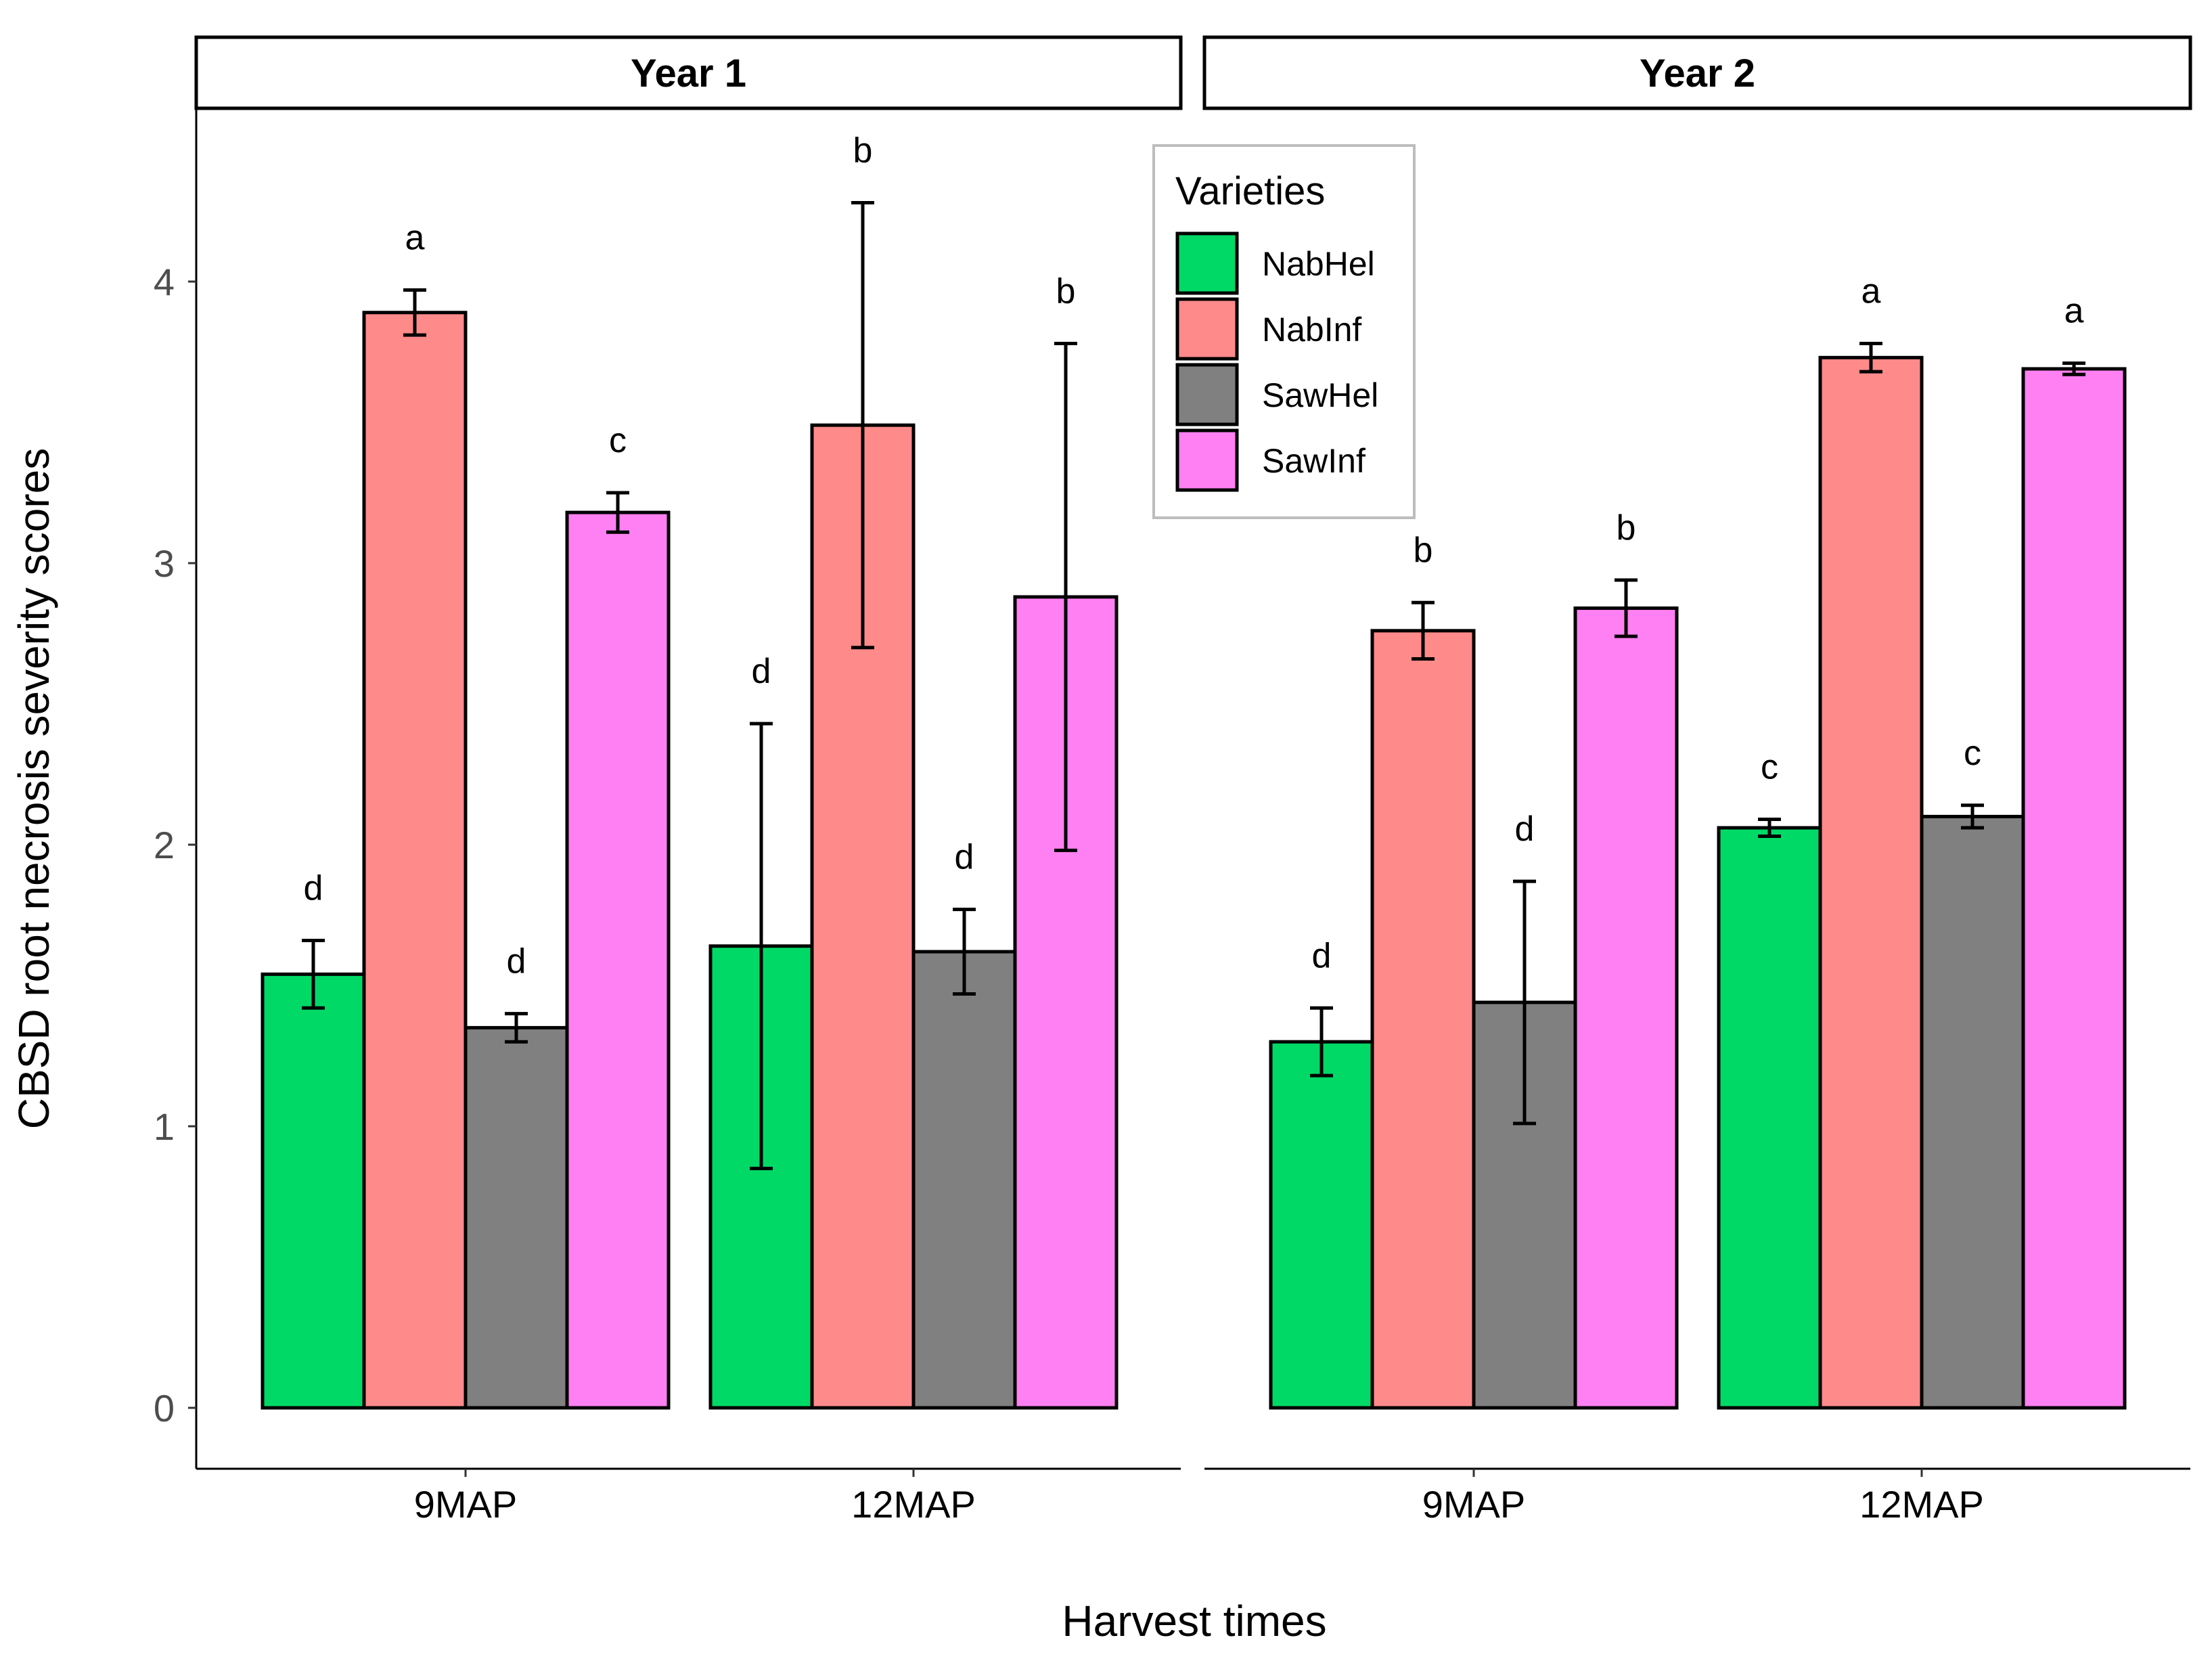 The width and height of the screenshot is (2212, 1663). Describe the element at coordinates (164, 563) in the screenshot. I see `y-tick-label: 3` at that location.